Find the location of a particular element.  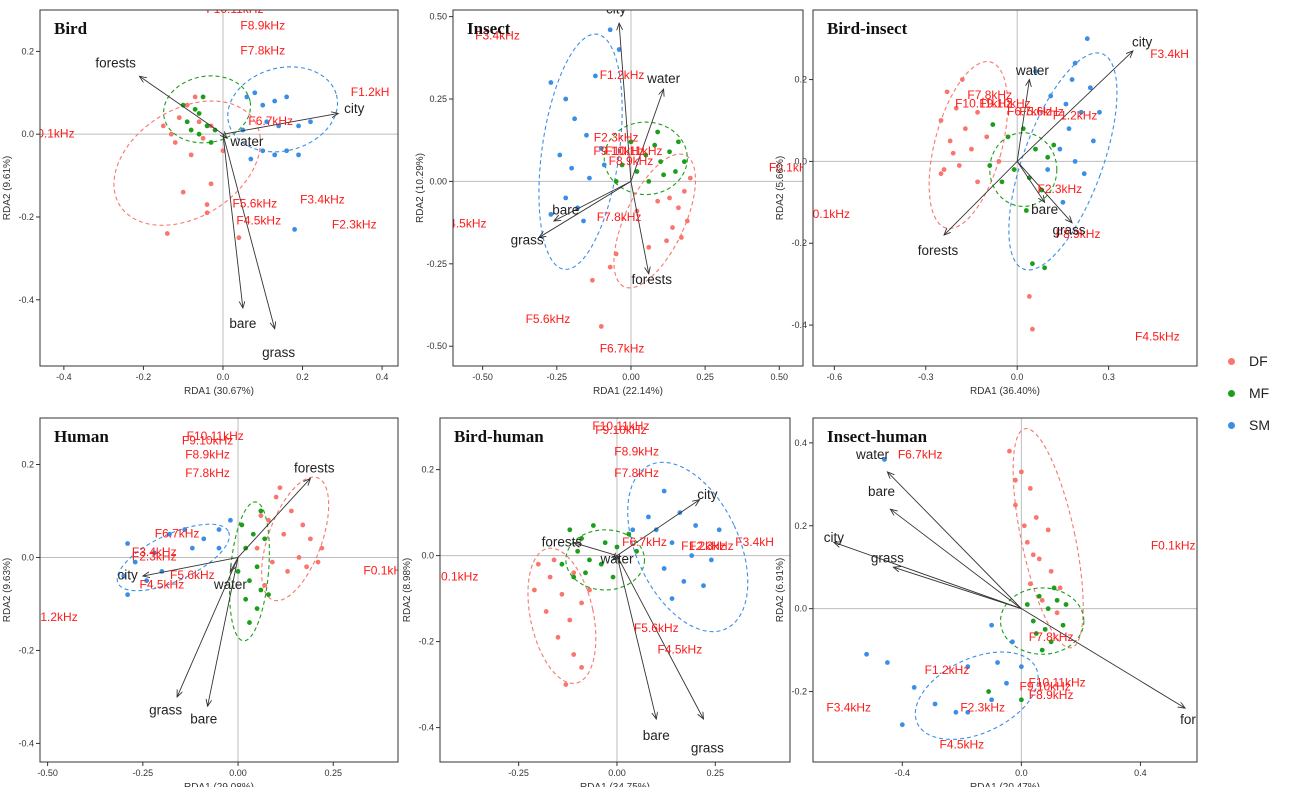

arrow-city is located at coordinates (658, 528).